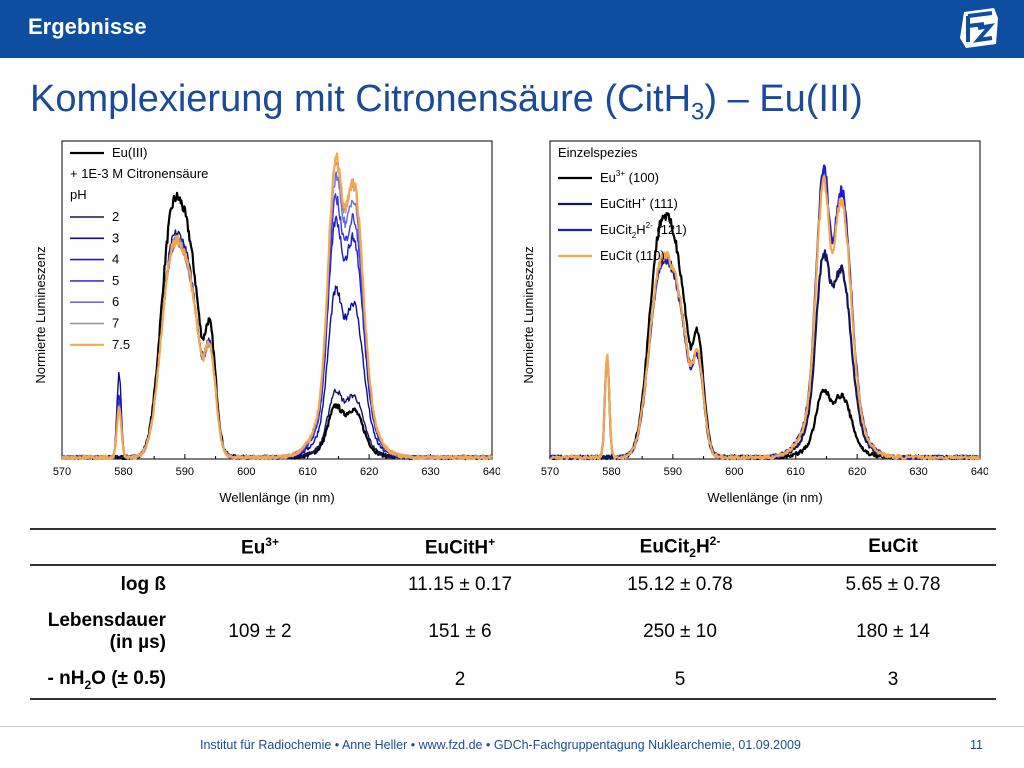 This screenshot has height=768, width=1024. I want to click on legend-label: EuCitH+ (111), so click(639, 203).